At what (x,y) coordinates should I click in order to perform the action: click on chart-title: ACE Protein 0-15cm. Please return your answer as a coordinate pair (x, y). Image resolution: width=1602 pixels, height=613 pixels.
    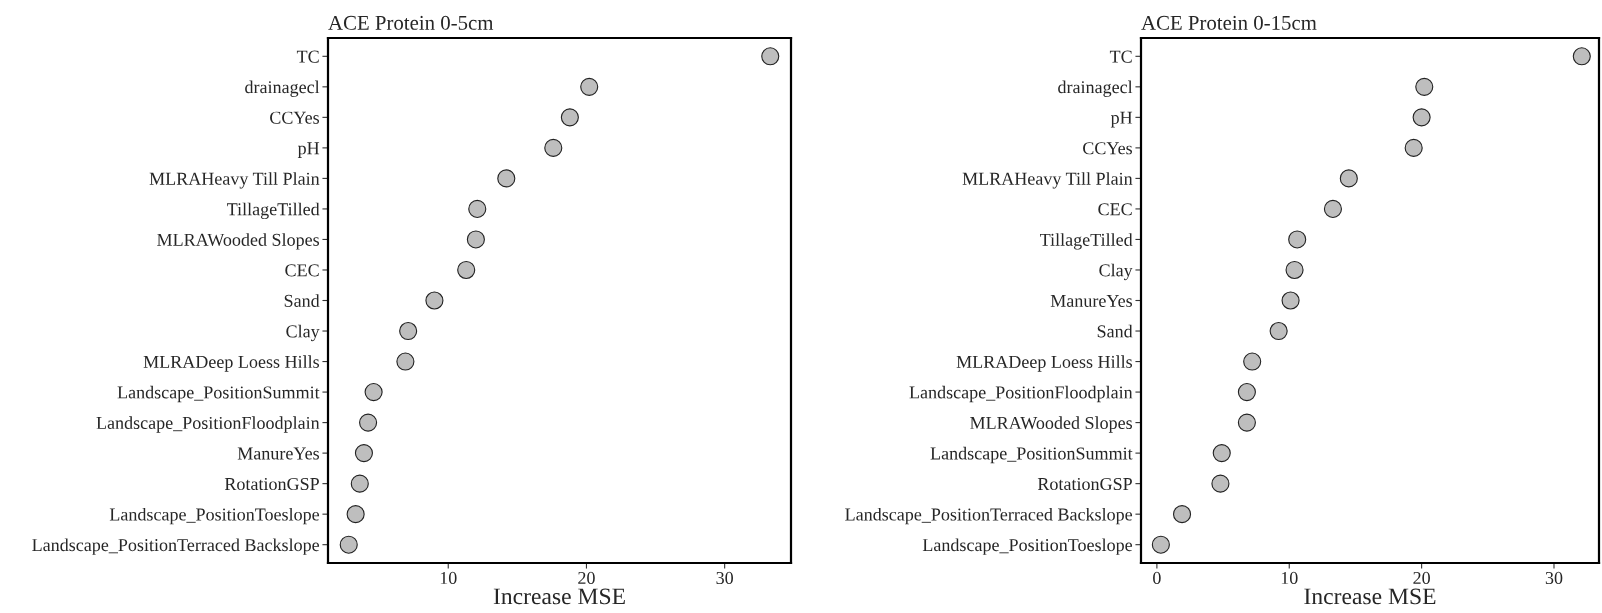
    Looking at the image, I should click on (1229, 22).